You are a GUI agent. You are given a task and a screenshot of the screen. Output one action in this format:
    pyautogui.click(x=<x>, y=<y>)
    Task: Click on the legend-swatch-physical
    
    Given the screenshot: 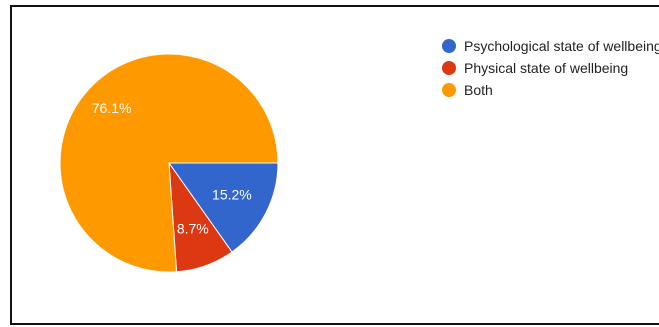 What is the action you would take?
    pyautogui.click(x=449, y=68)
    